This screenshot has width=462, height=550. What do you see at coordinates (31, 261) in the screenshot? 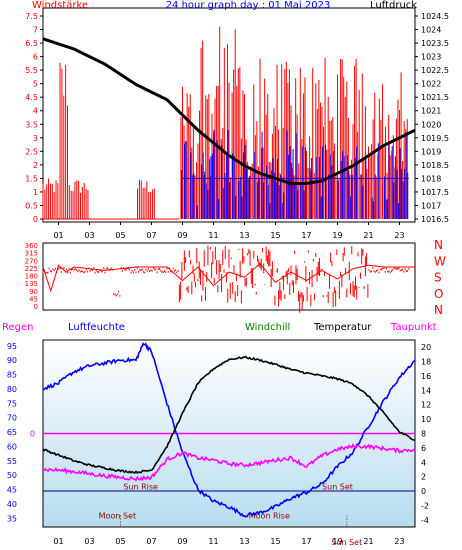
I see `direction-tick-label: 270` at bounding box center [31, 261].